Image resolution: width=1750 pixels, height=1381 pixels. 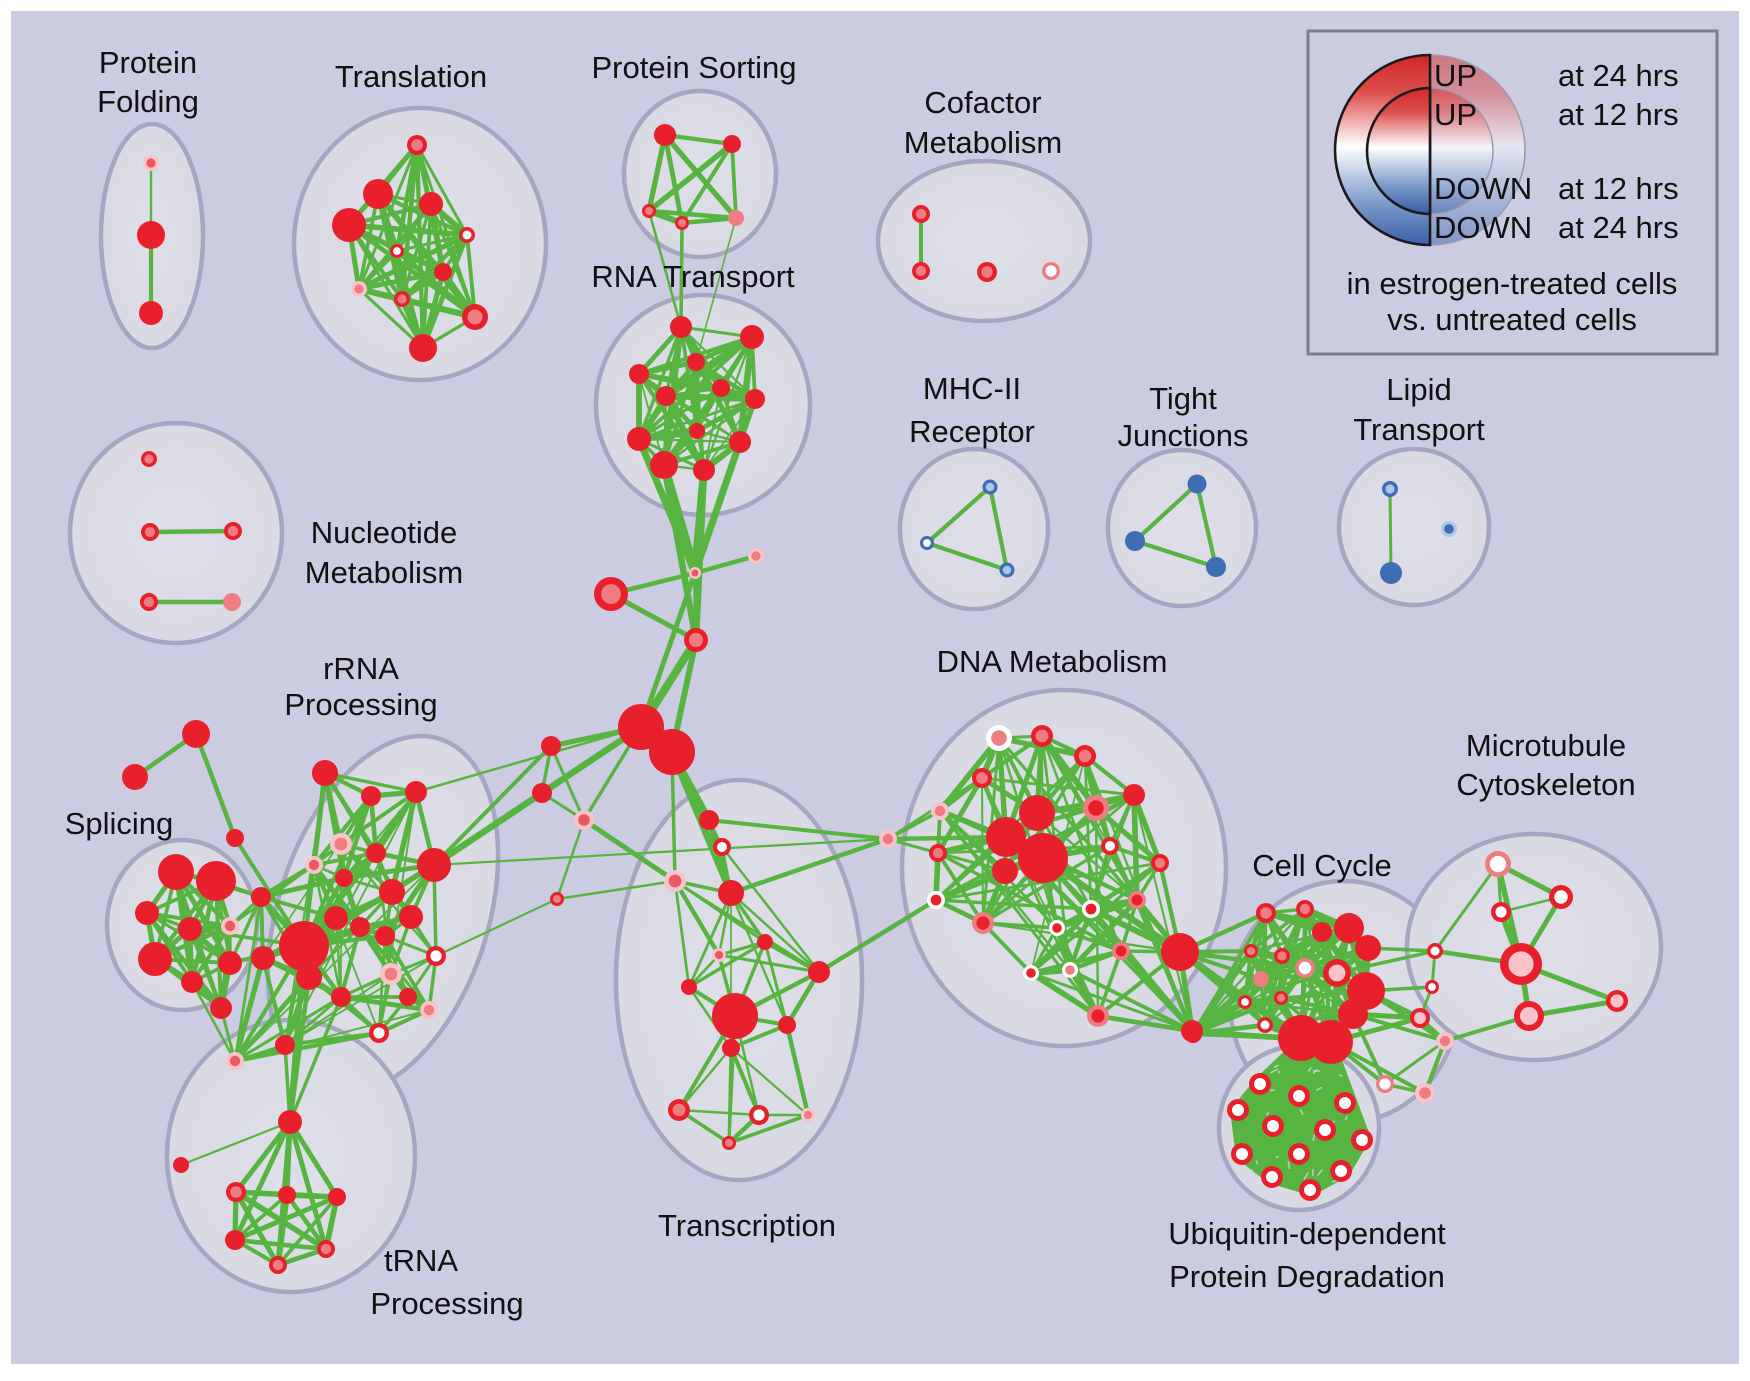 What do you see at coordinates (693, 276) in the screenshot?
I see `svg-text: RNA Transport` at bounding box center [693, 276].